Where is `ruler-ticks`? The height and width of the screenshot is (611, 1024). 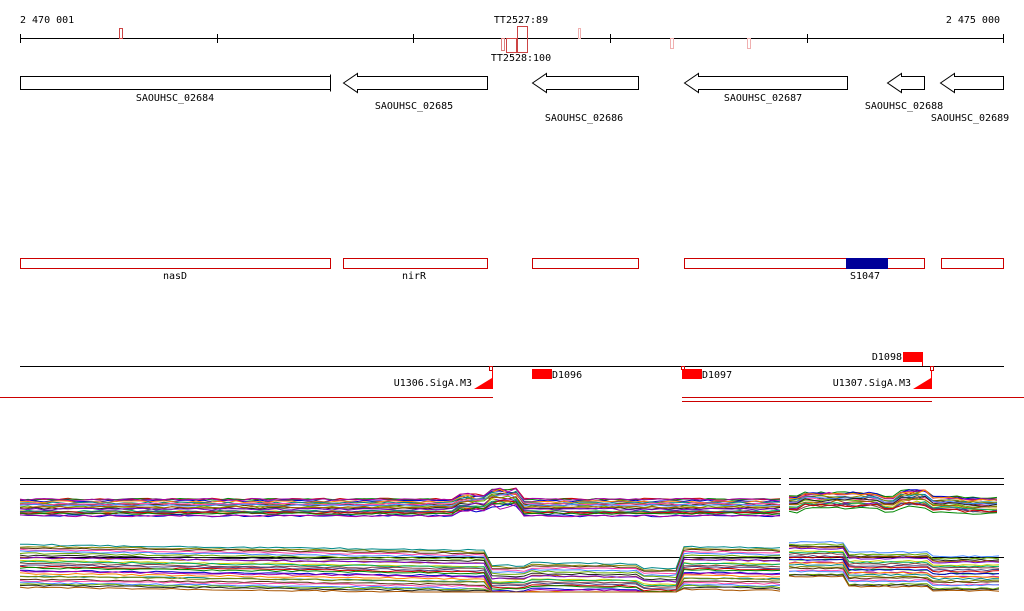 ruler-ticks is located at coordinates (512, 38).